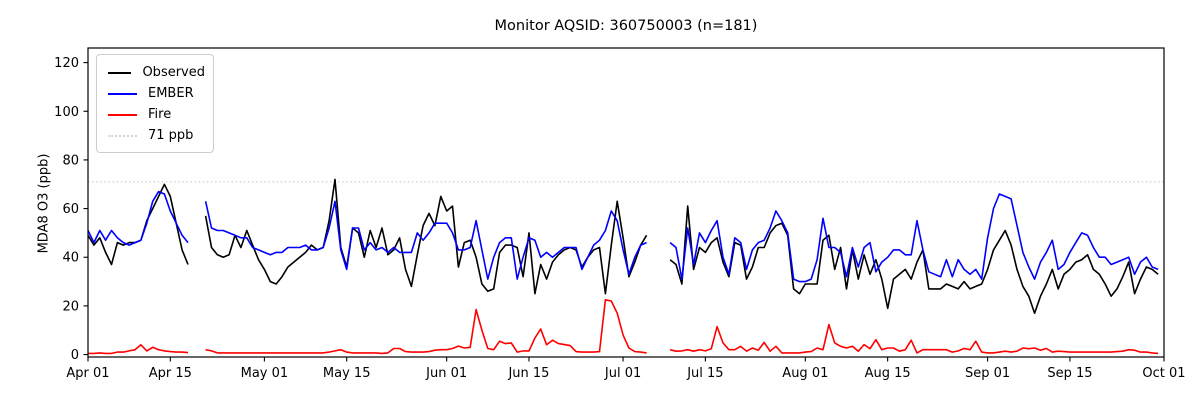 The height and width of the screenshot is (400, 1200). What do you see at coordinates (173, 72) in the screenshot?
I see `legend-label-observed: Observed` at bounding box center [173, 72].